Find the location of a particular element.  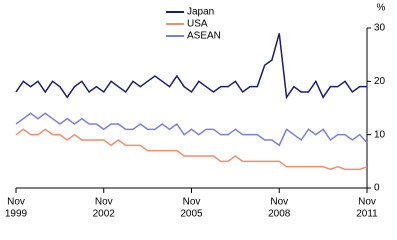

x-tick-year: 2011 is located at coordinates (367, 214).